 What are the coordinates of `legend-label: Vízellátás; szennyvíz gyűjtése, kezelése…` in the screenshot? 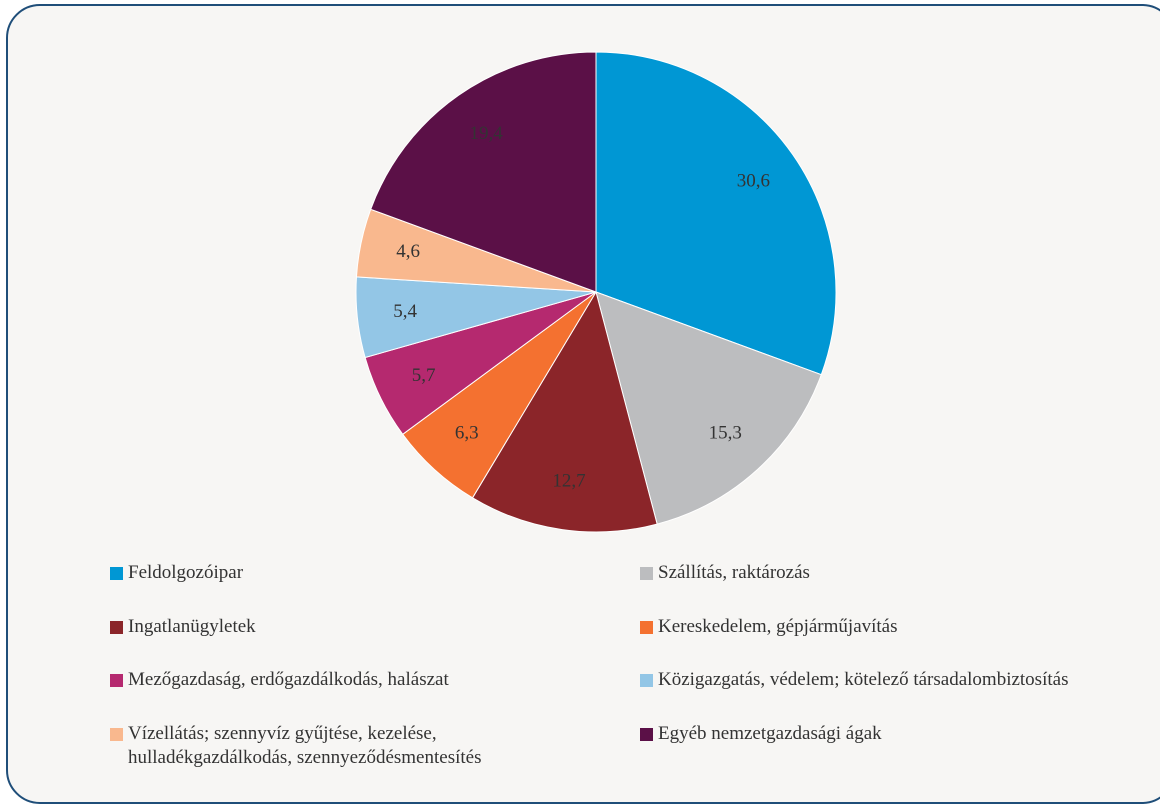 It's located at (305, 745).